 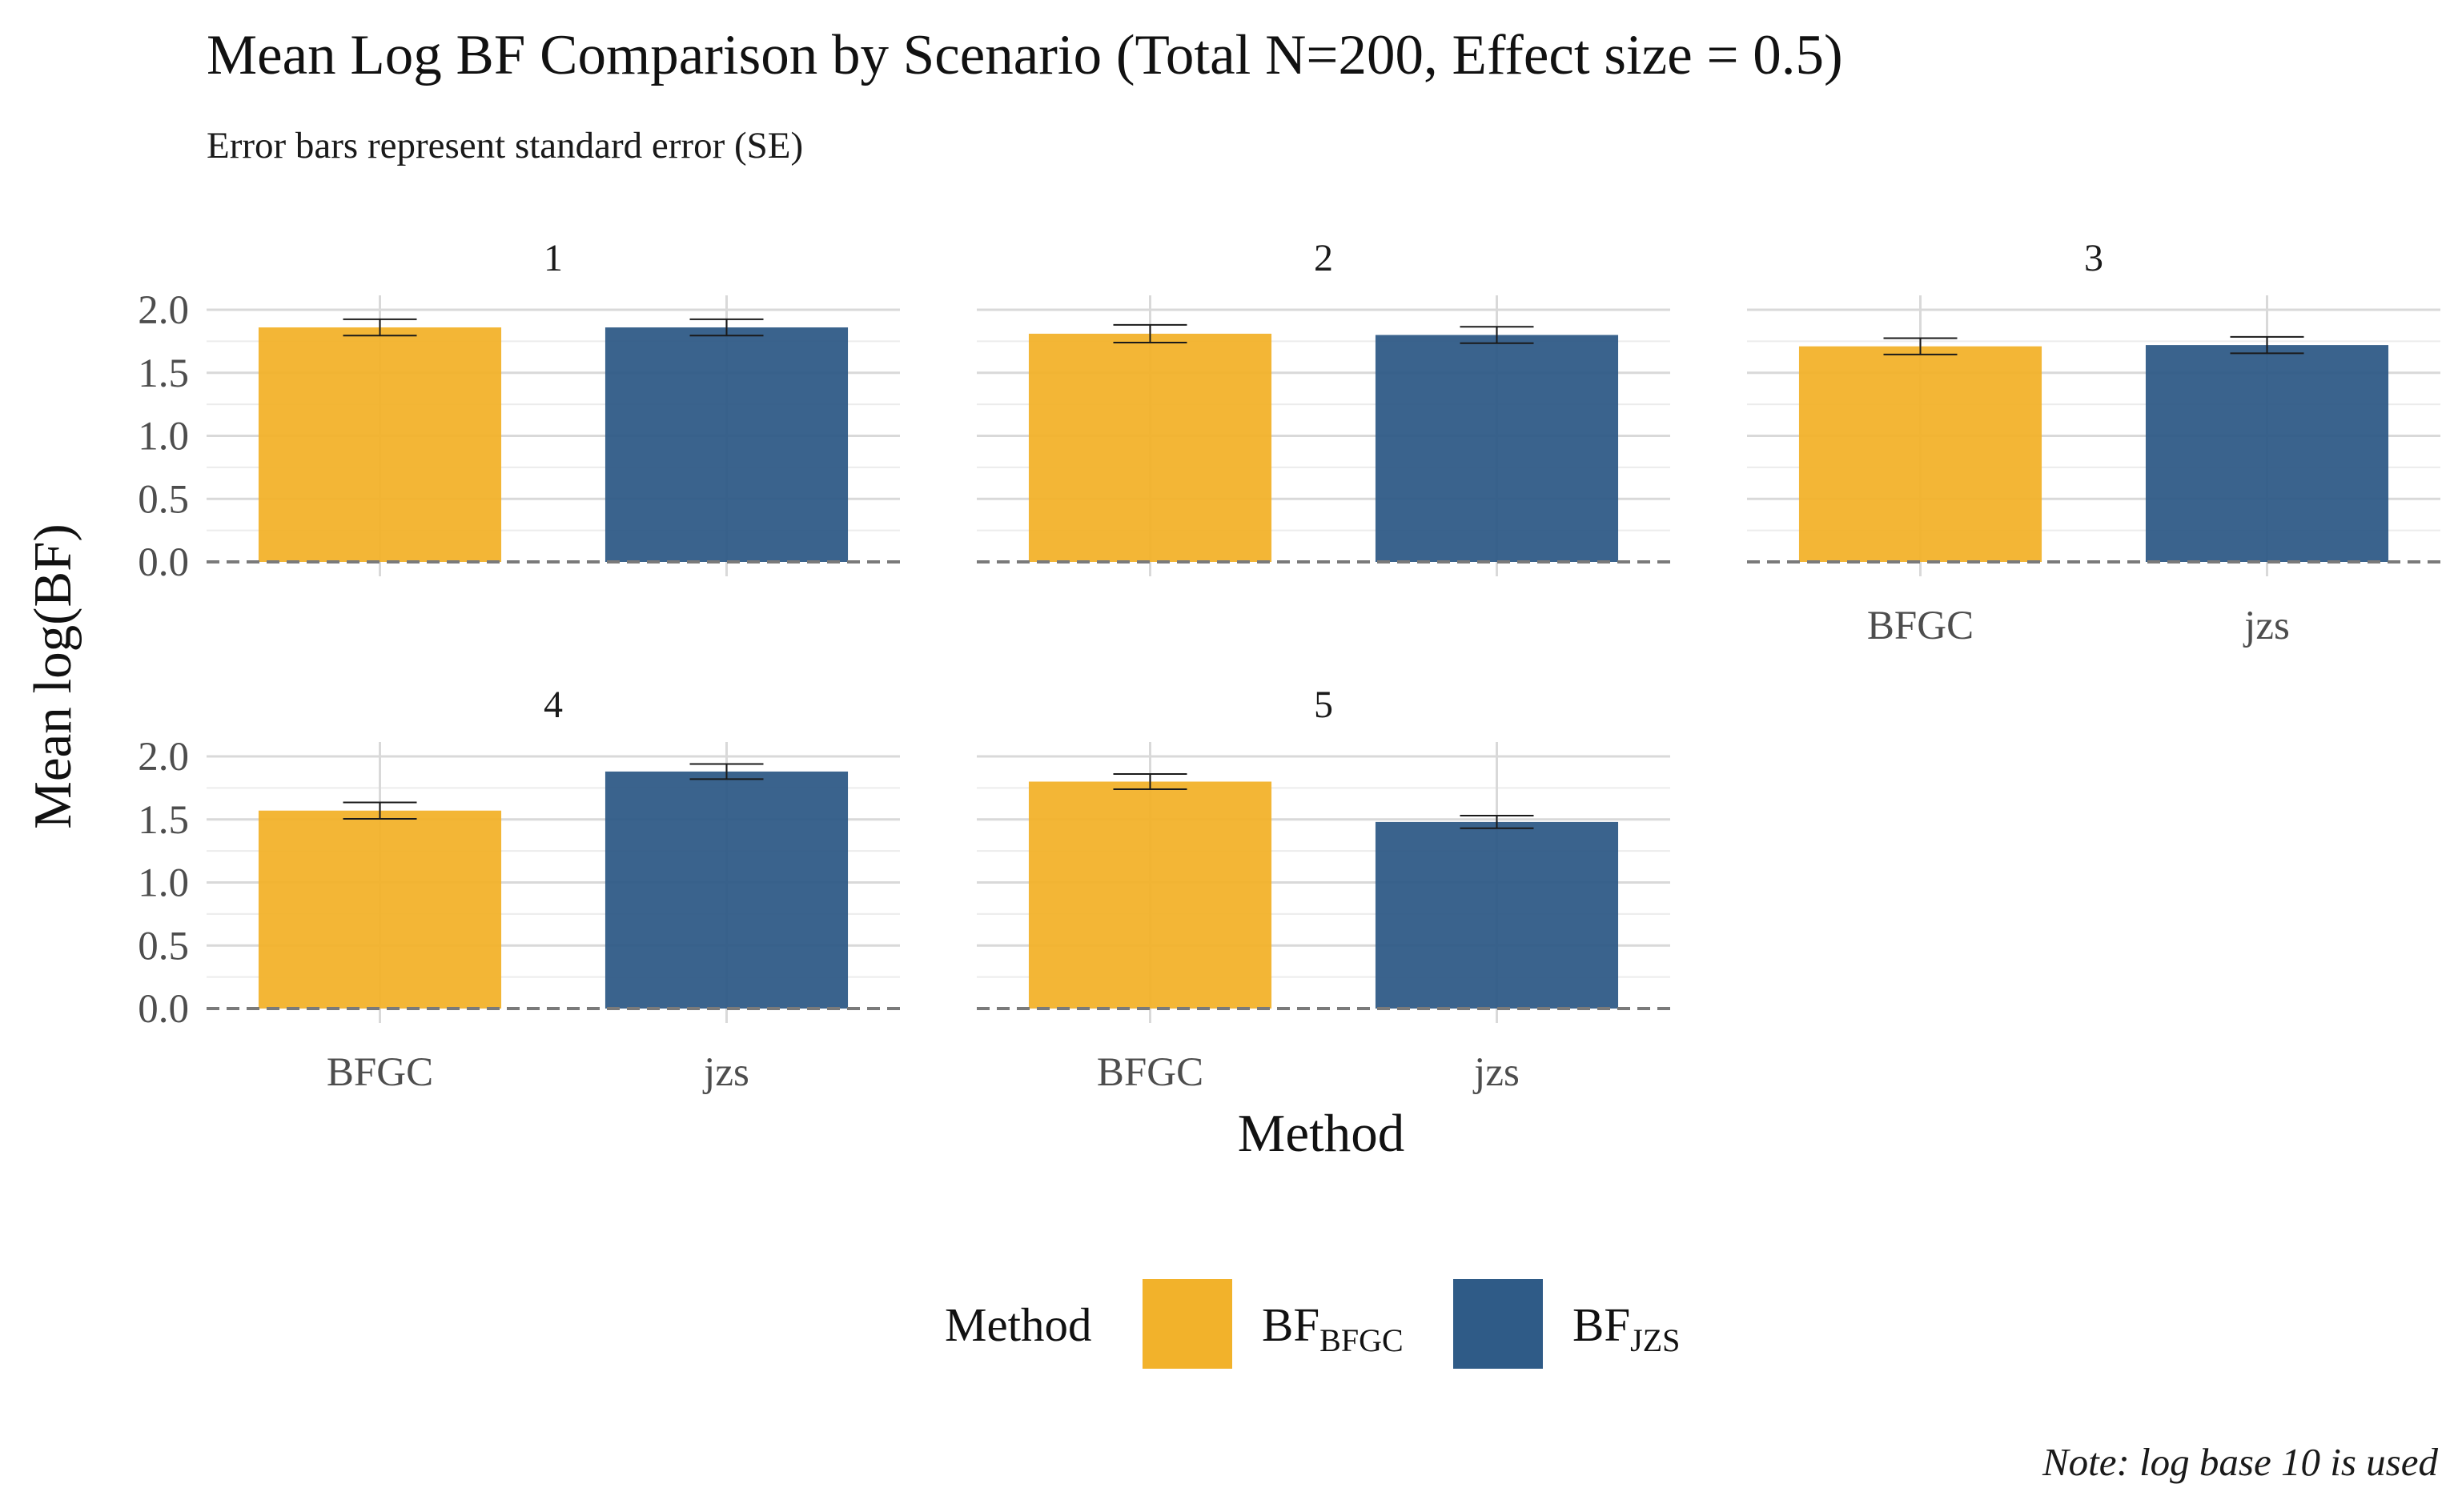 What do you see at coordinates (1323, 705) in the screenshot?
I see `facet-label: 5` at bounding box center [1323, 705].